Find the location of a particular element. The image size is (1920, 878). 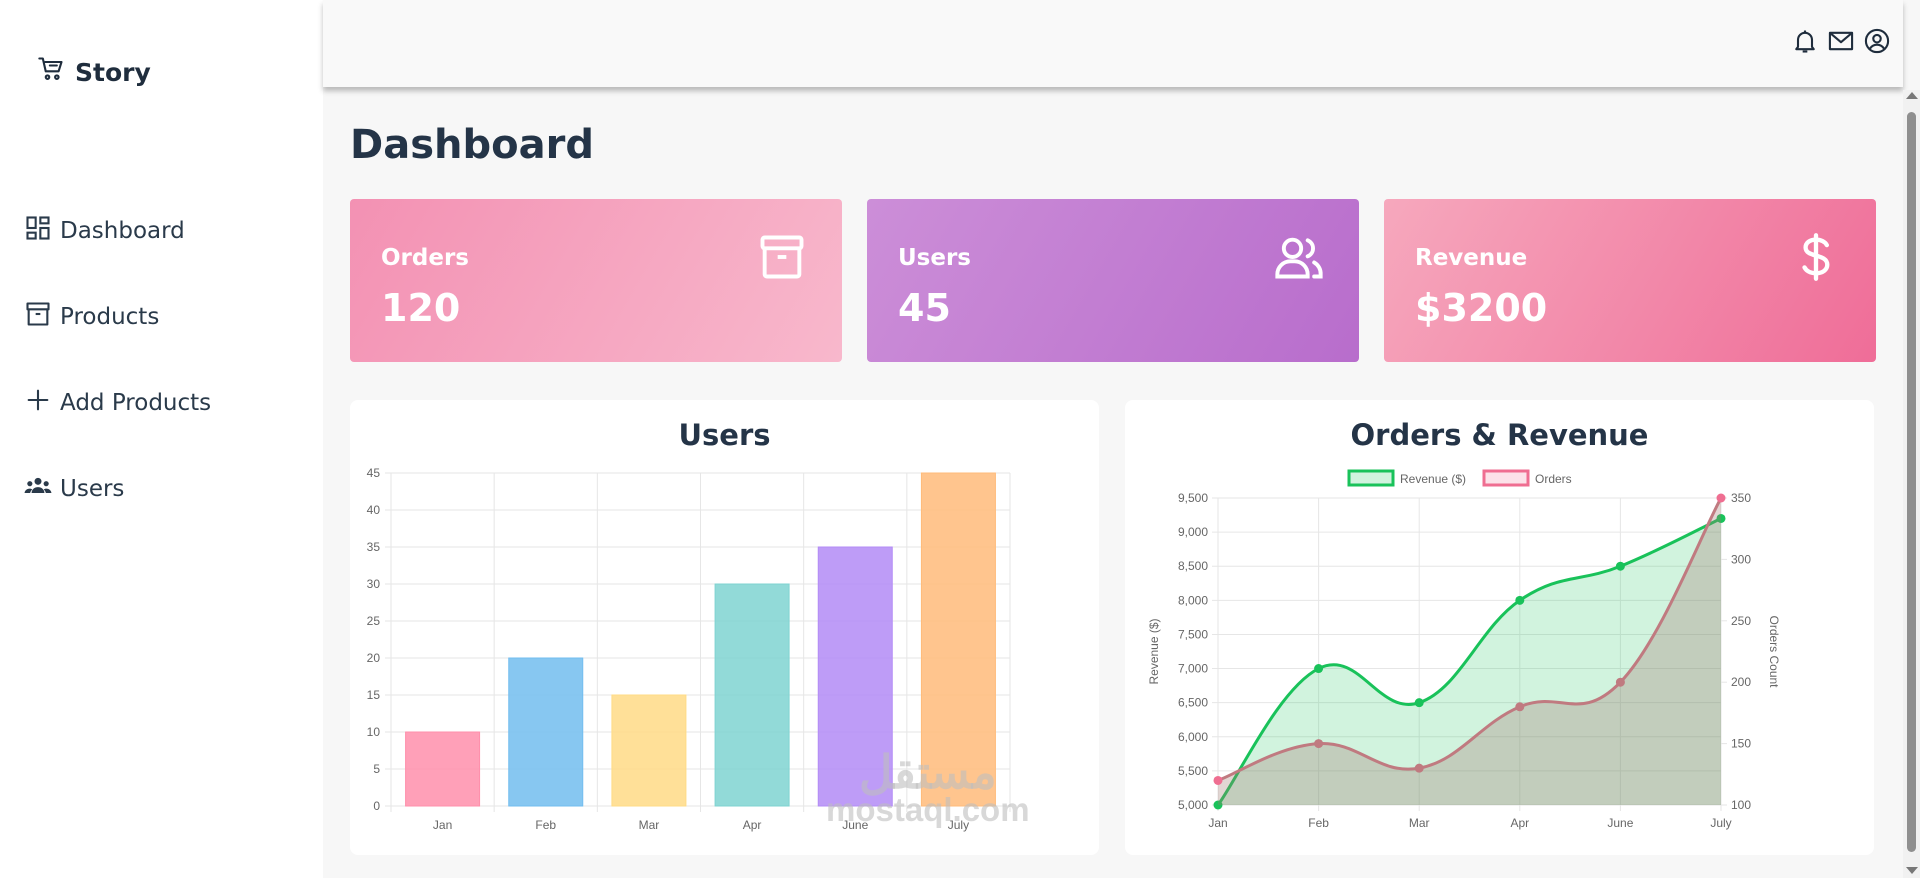

brand-logo: Story is located at coordinates (94, 72).